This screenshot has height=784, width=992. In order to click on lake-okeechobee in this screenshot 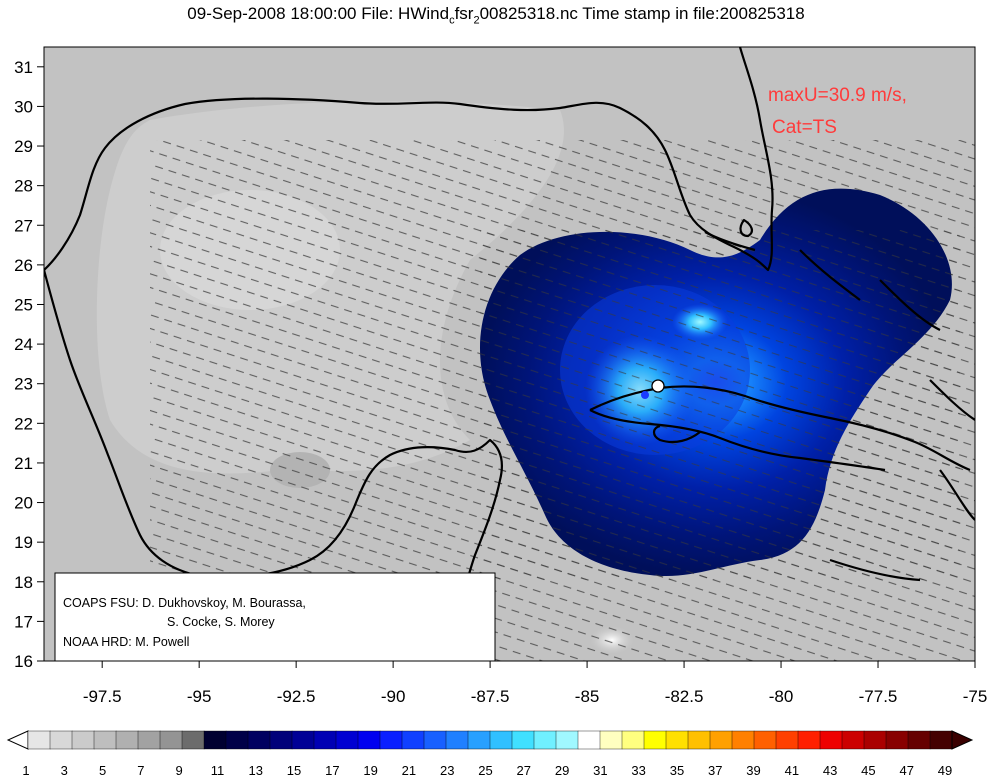, I will do `click(746, 228)`.